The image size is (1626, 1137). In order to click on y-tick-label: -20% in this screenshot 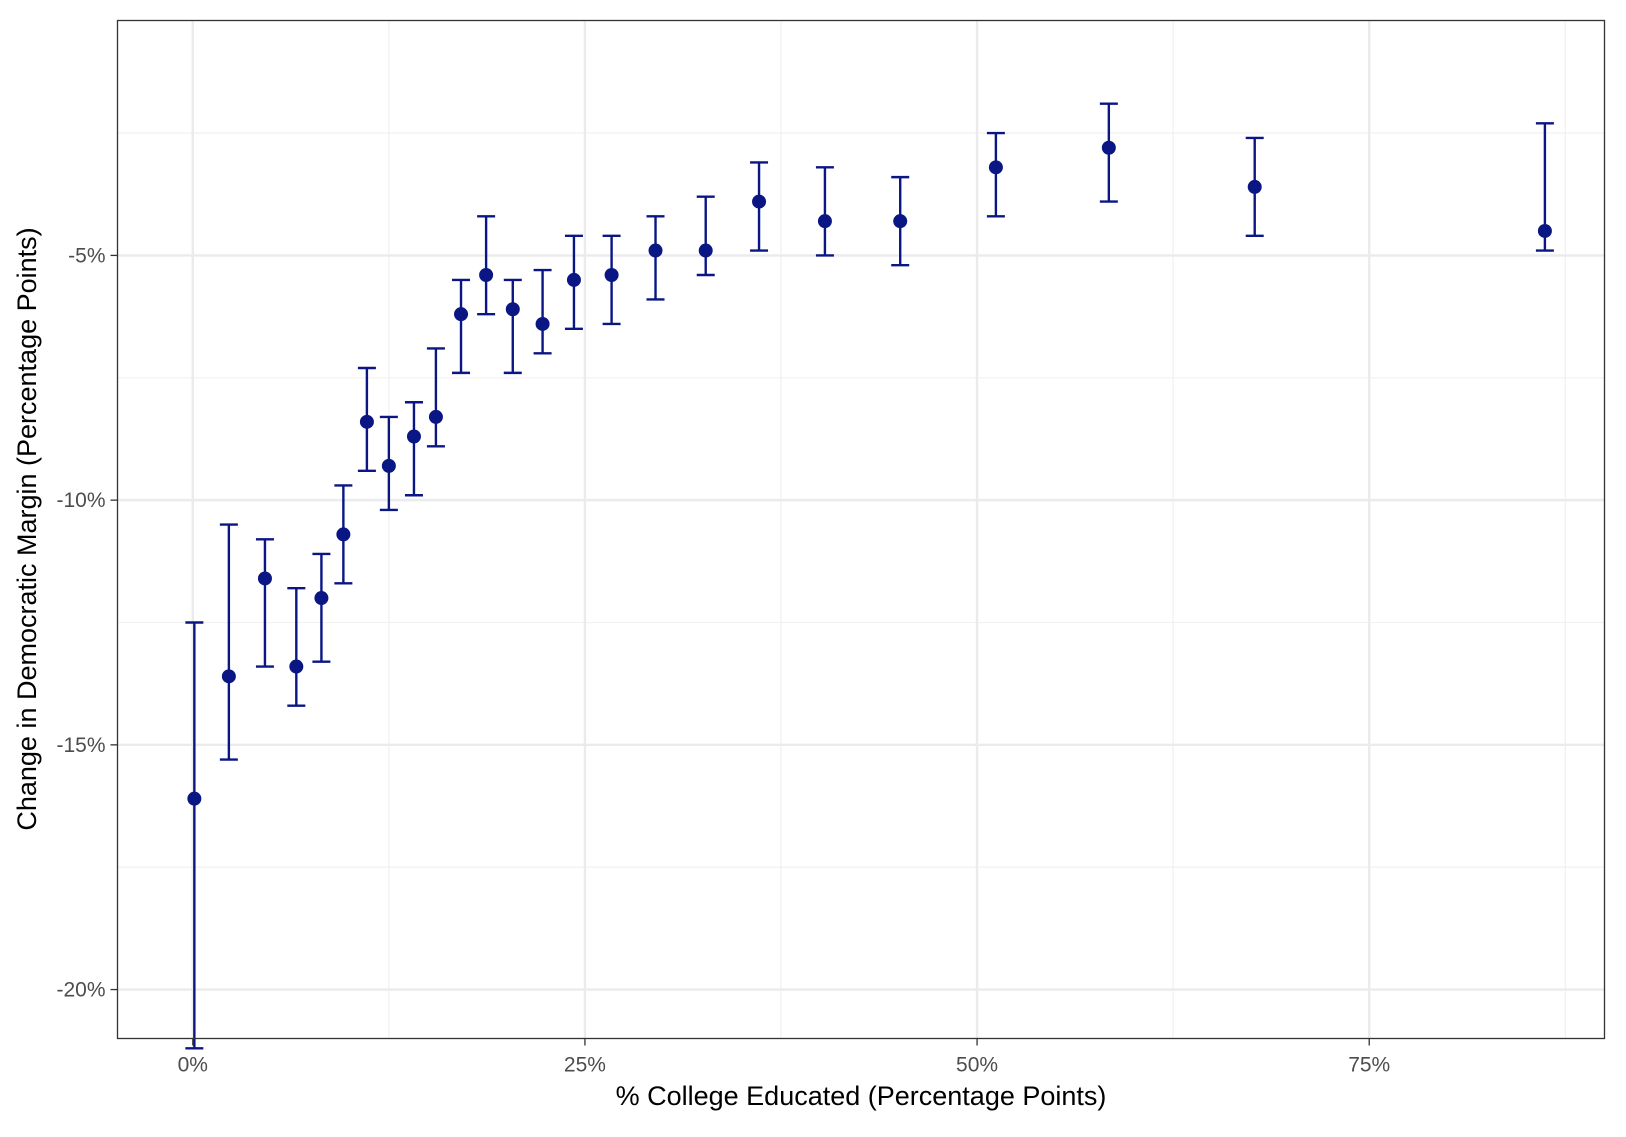, I will do `click(80, 990)`.